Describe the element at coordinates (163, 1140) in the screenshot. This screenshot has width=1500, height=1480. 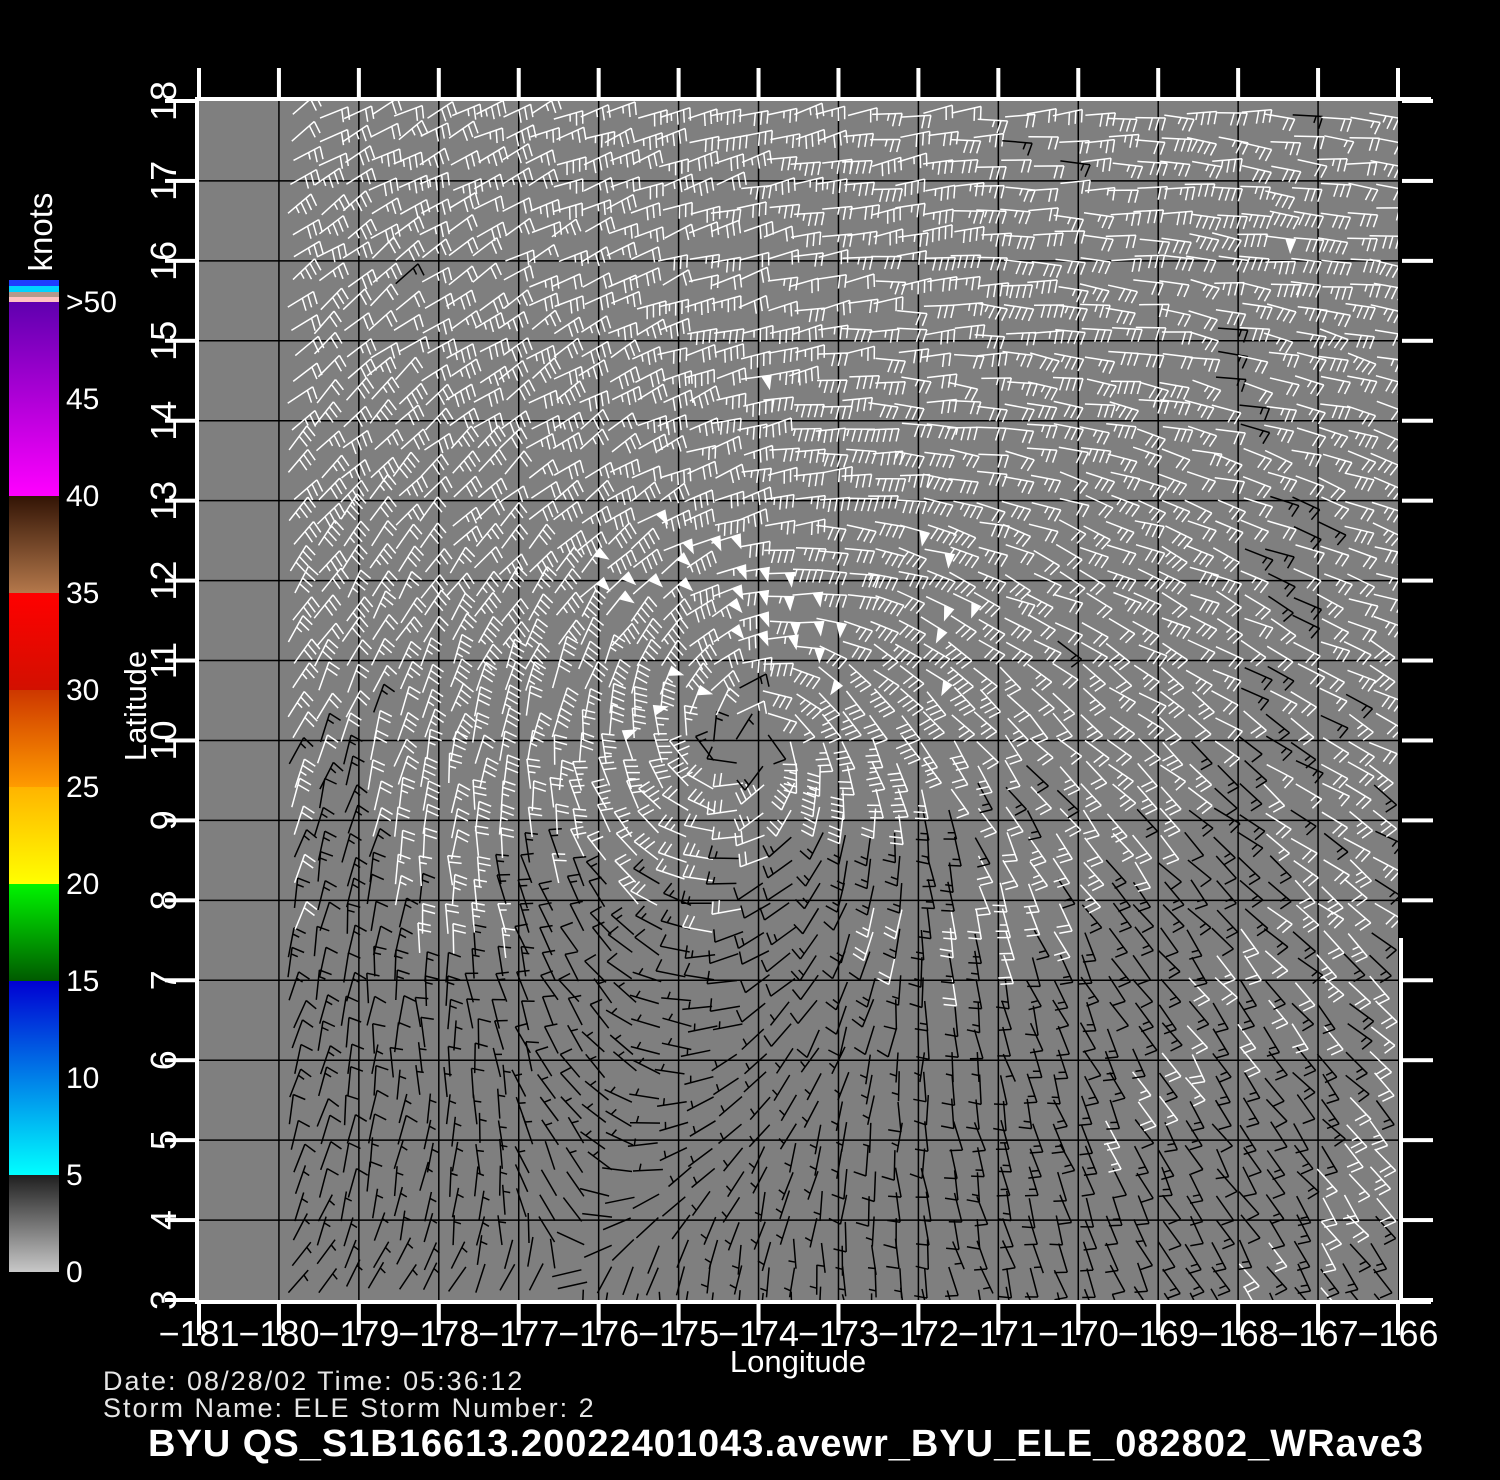
I see `y-tick-label: 5` at that location.